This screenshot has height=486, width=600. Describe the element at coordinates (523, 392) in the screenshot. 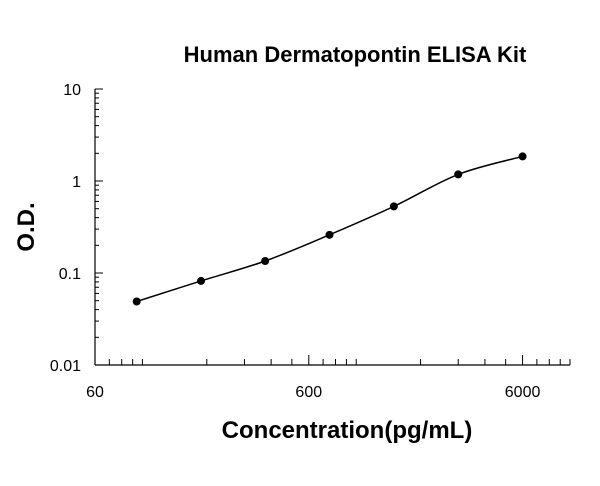

I see `x-tick-label: 6000` at that location.